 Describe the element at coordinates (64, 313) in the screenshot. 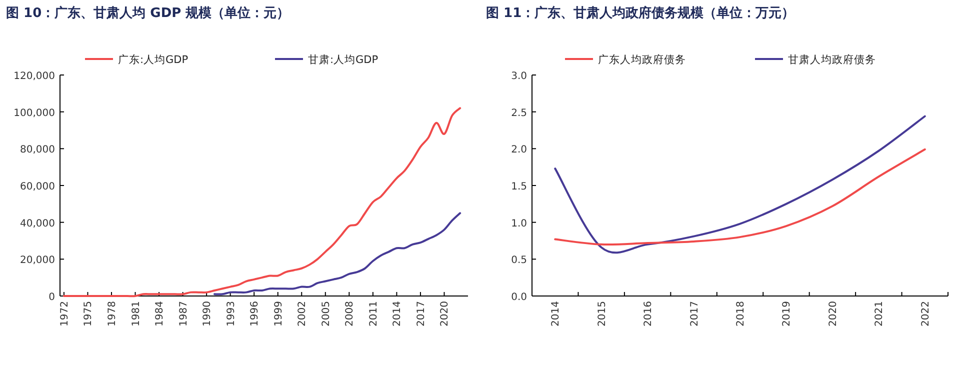

I see `x-tick-label: 1972` at that location.